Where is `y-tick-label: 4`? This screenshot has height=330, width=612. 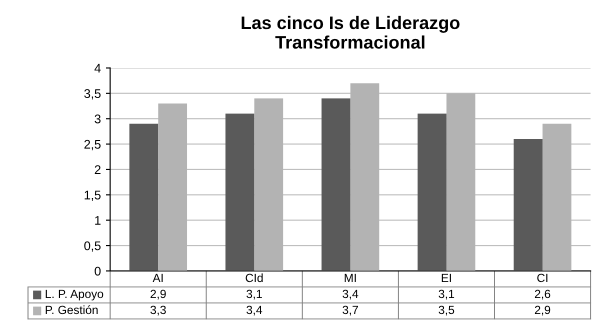 y-tick-label: 4 is located at coordinates (97, 68).